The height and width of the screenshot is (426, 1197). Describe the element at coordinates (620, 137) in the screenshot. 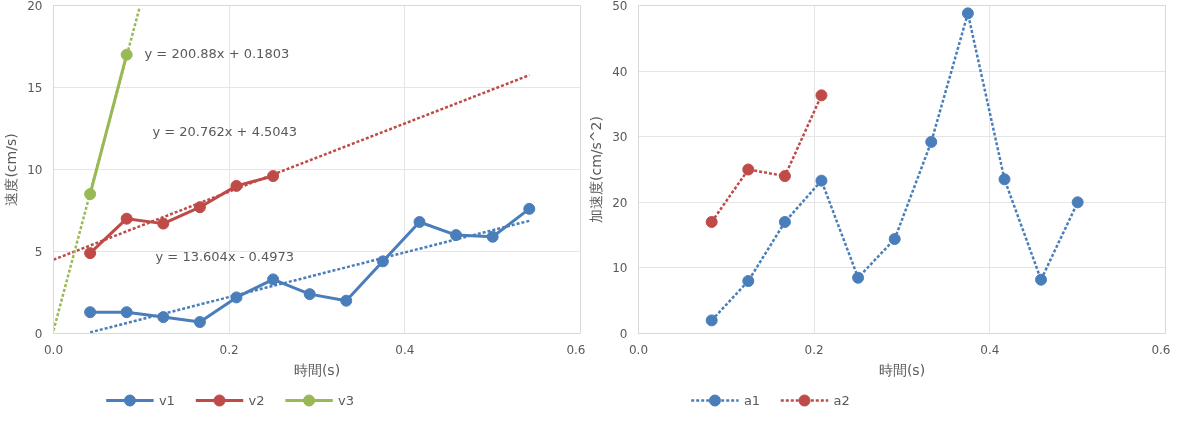

I see `y-tick-label: 30` at that location.